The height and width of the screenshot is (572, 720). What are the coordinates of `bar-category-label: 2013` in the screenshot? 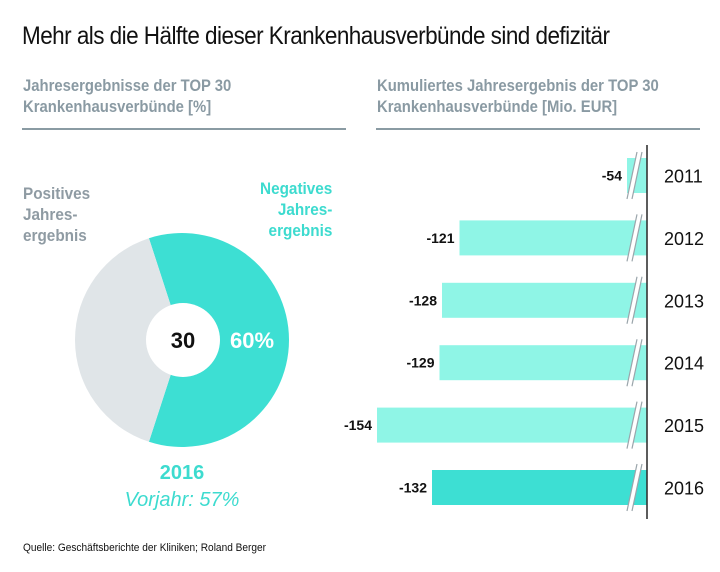 It's located at (684, 301).